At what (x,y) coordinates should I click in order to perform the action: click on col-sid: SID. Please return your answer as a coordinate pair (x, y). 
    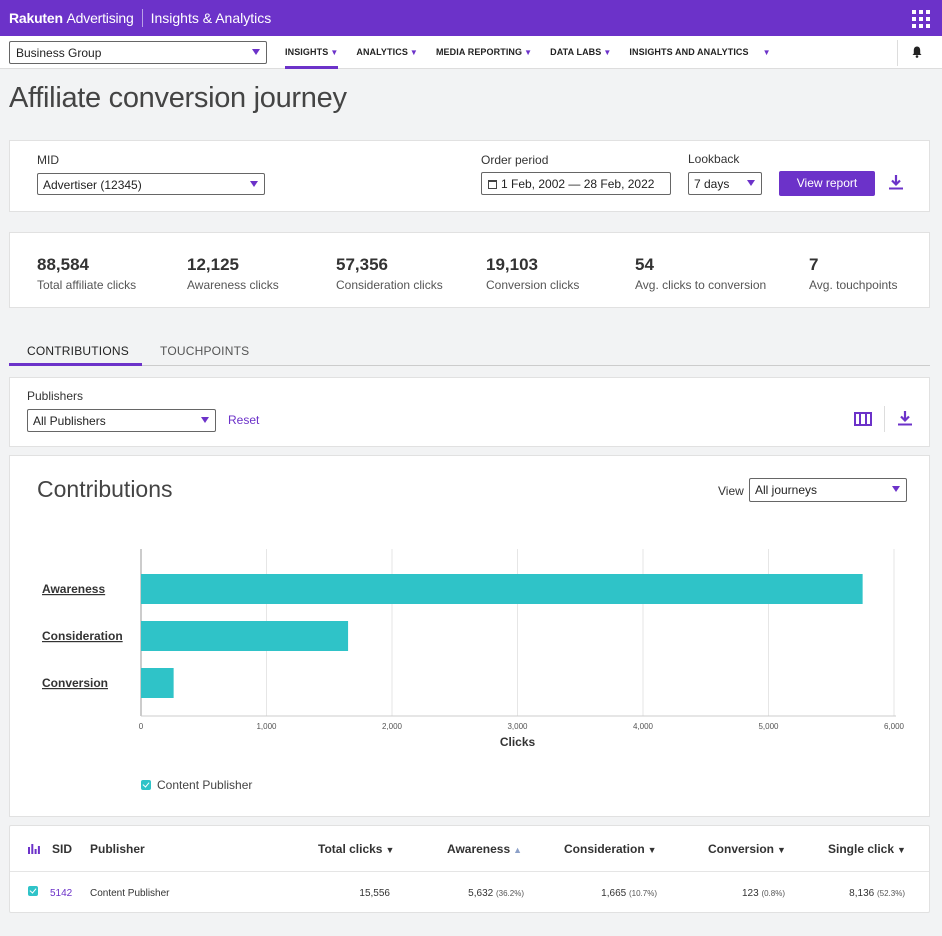
    Looking at the image, I should click on (62, 849).